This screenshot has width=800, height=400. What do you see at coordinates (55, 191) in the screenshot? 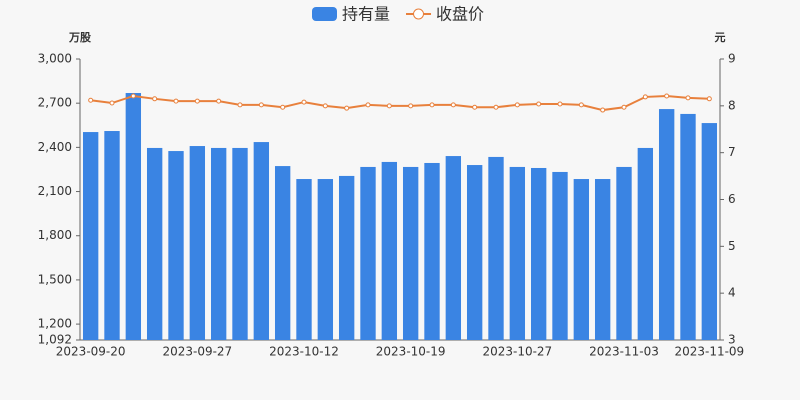
I see `y-tick-label: 2,100` at bounding box center [55, 191].